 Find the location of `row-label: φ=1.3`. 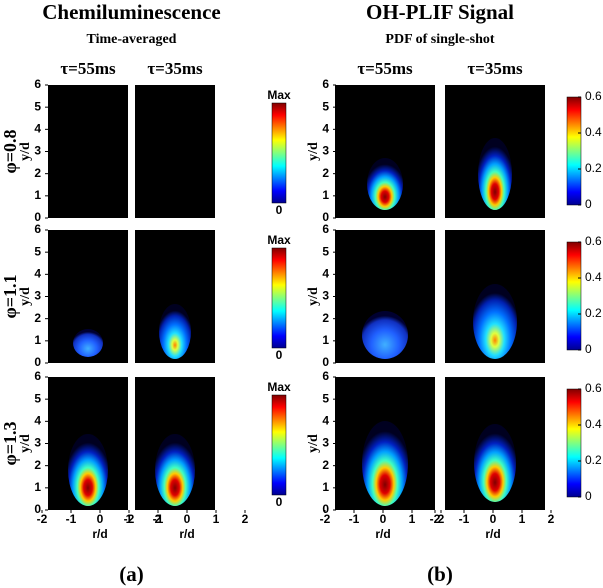

row-label: φ=1.3 is located at coordinates (10, 444).